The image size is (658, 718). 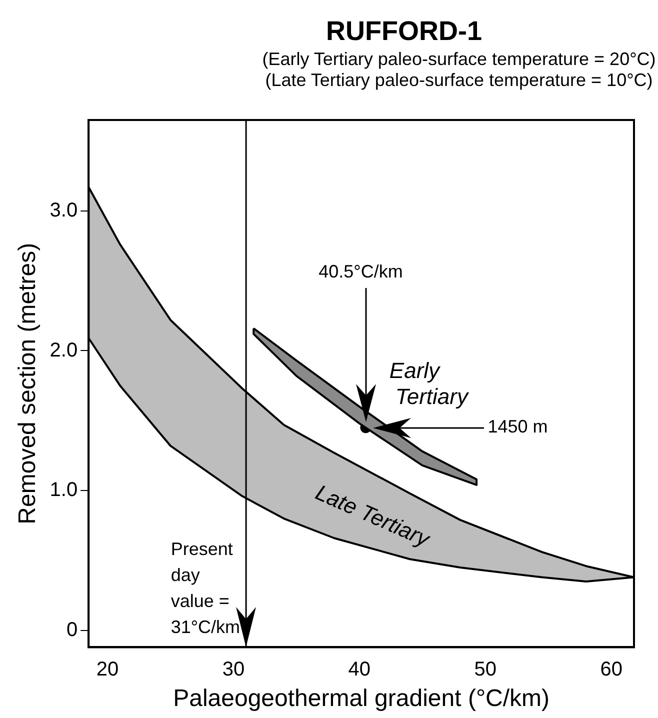 I want to click on y-axis-title: Removed section (metres), so click(x=28, y=383).